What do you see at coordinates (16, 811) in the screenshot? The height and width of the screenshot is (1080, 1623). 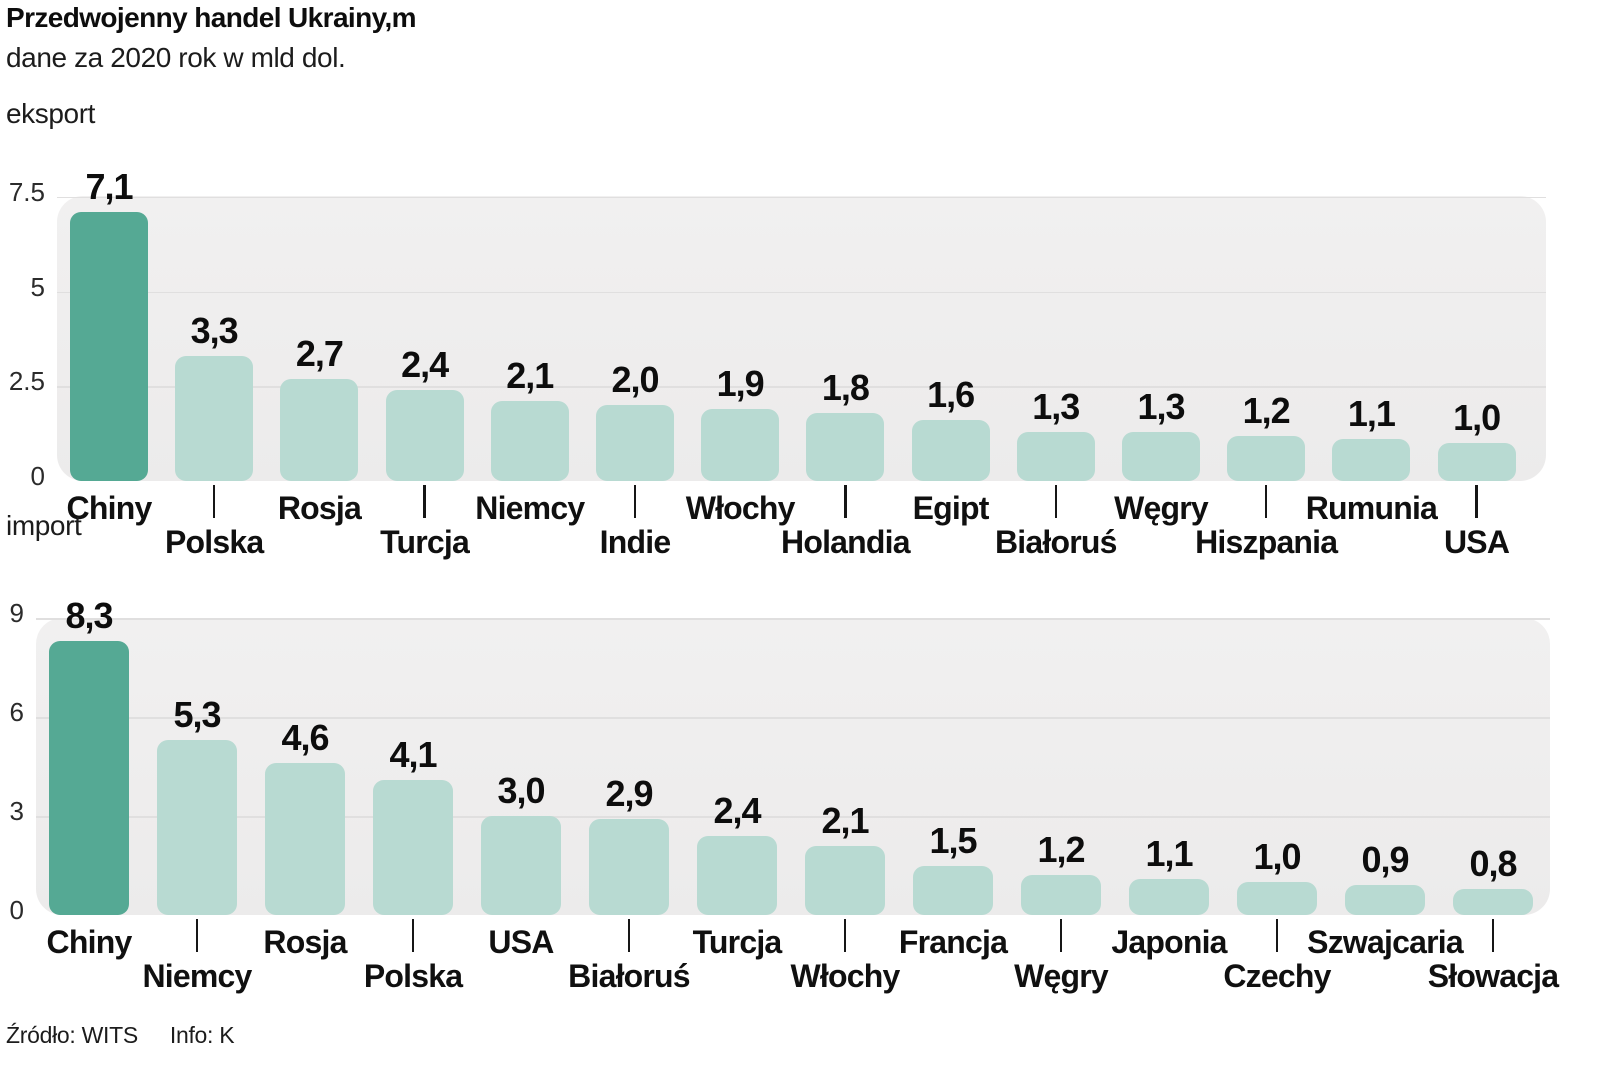 I see `y-axis-tick-label: 3` at bounding box center [16, 811].